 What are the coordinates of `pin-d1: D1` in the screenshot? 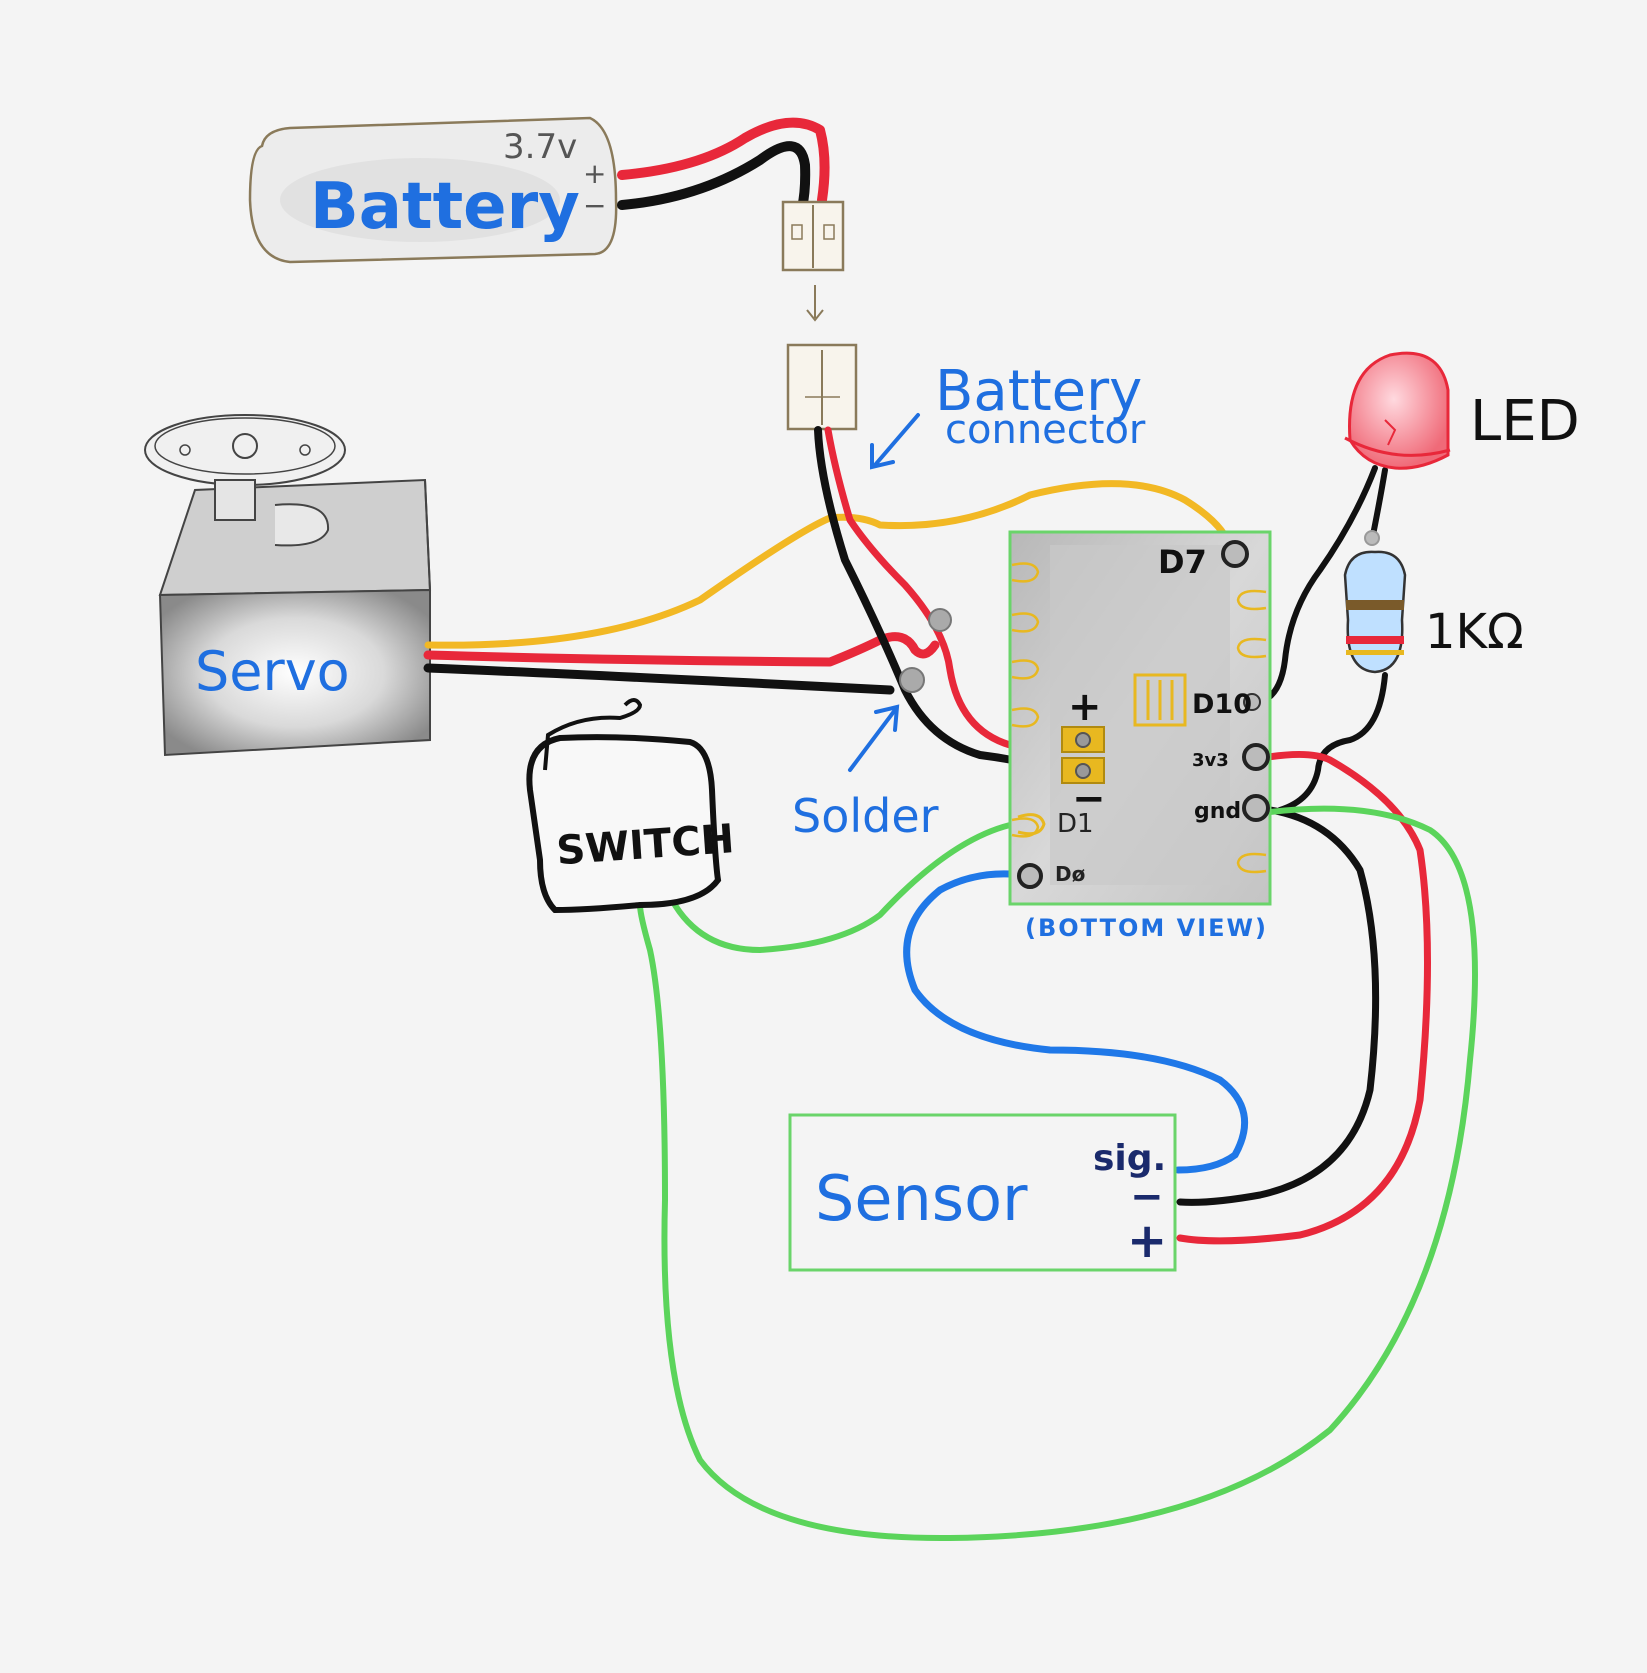 It's located at (1055, 824).